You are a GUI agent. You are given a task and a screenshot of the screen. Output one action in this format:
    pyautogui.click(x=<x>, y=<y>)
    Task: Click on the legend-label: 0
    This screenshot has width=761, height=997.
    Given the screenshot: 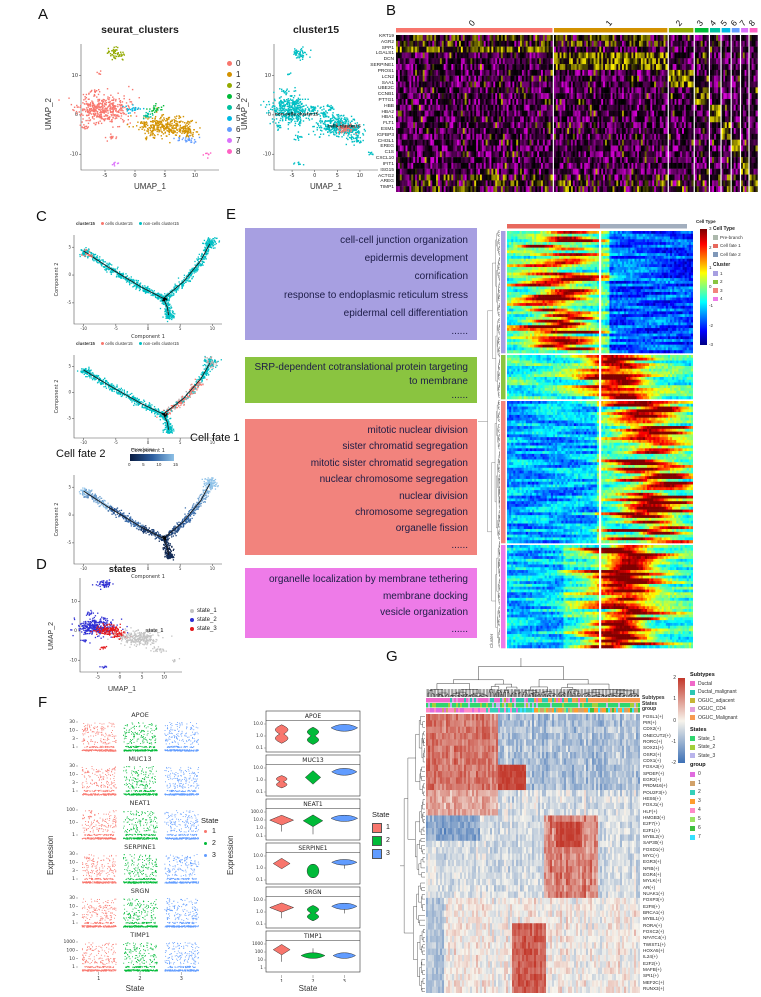 What is the action you would take?
    pyautogui.click(x=699, y=774)
    